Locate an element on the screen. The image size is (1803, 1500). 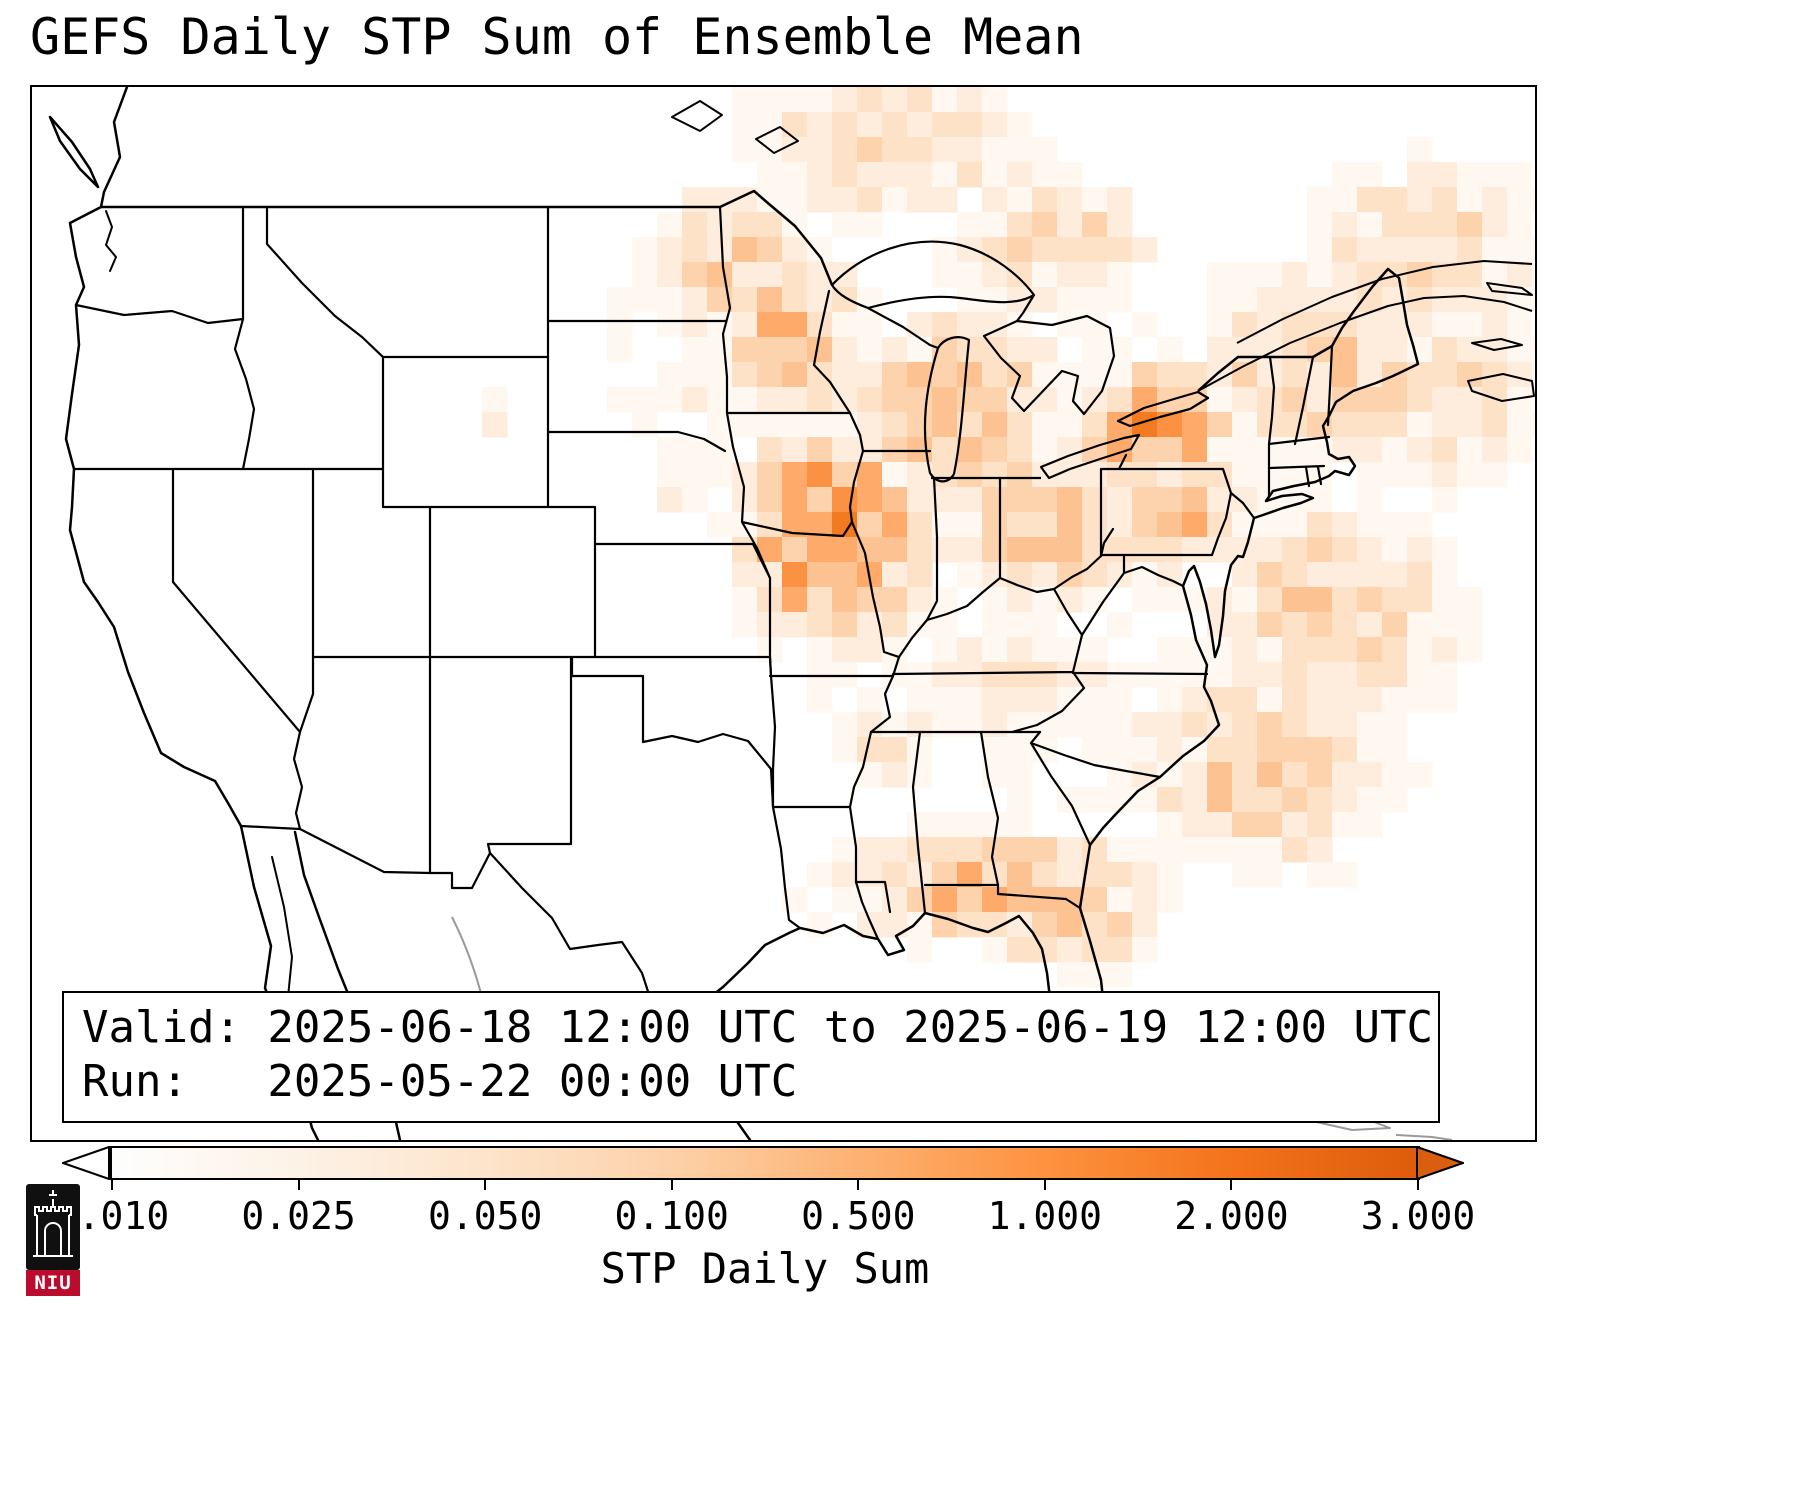
niu-castle-icon is located at coordinates (53, 1227).